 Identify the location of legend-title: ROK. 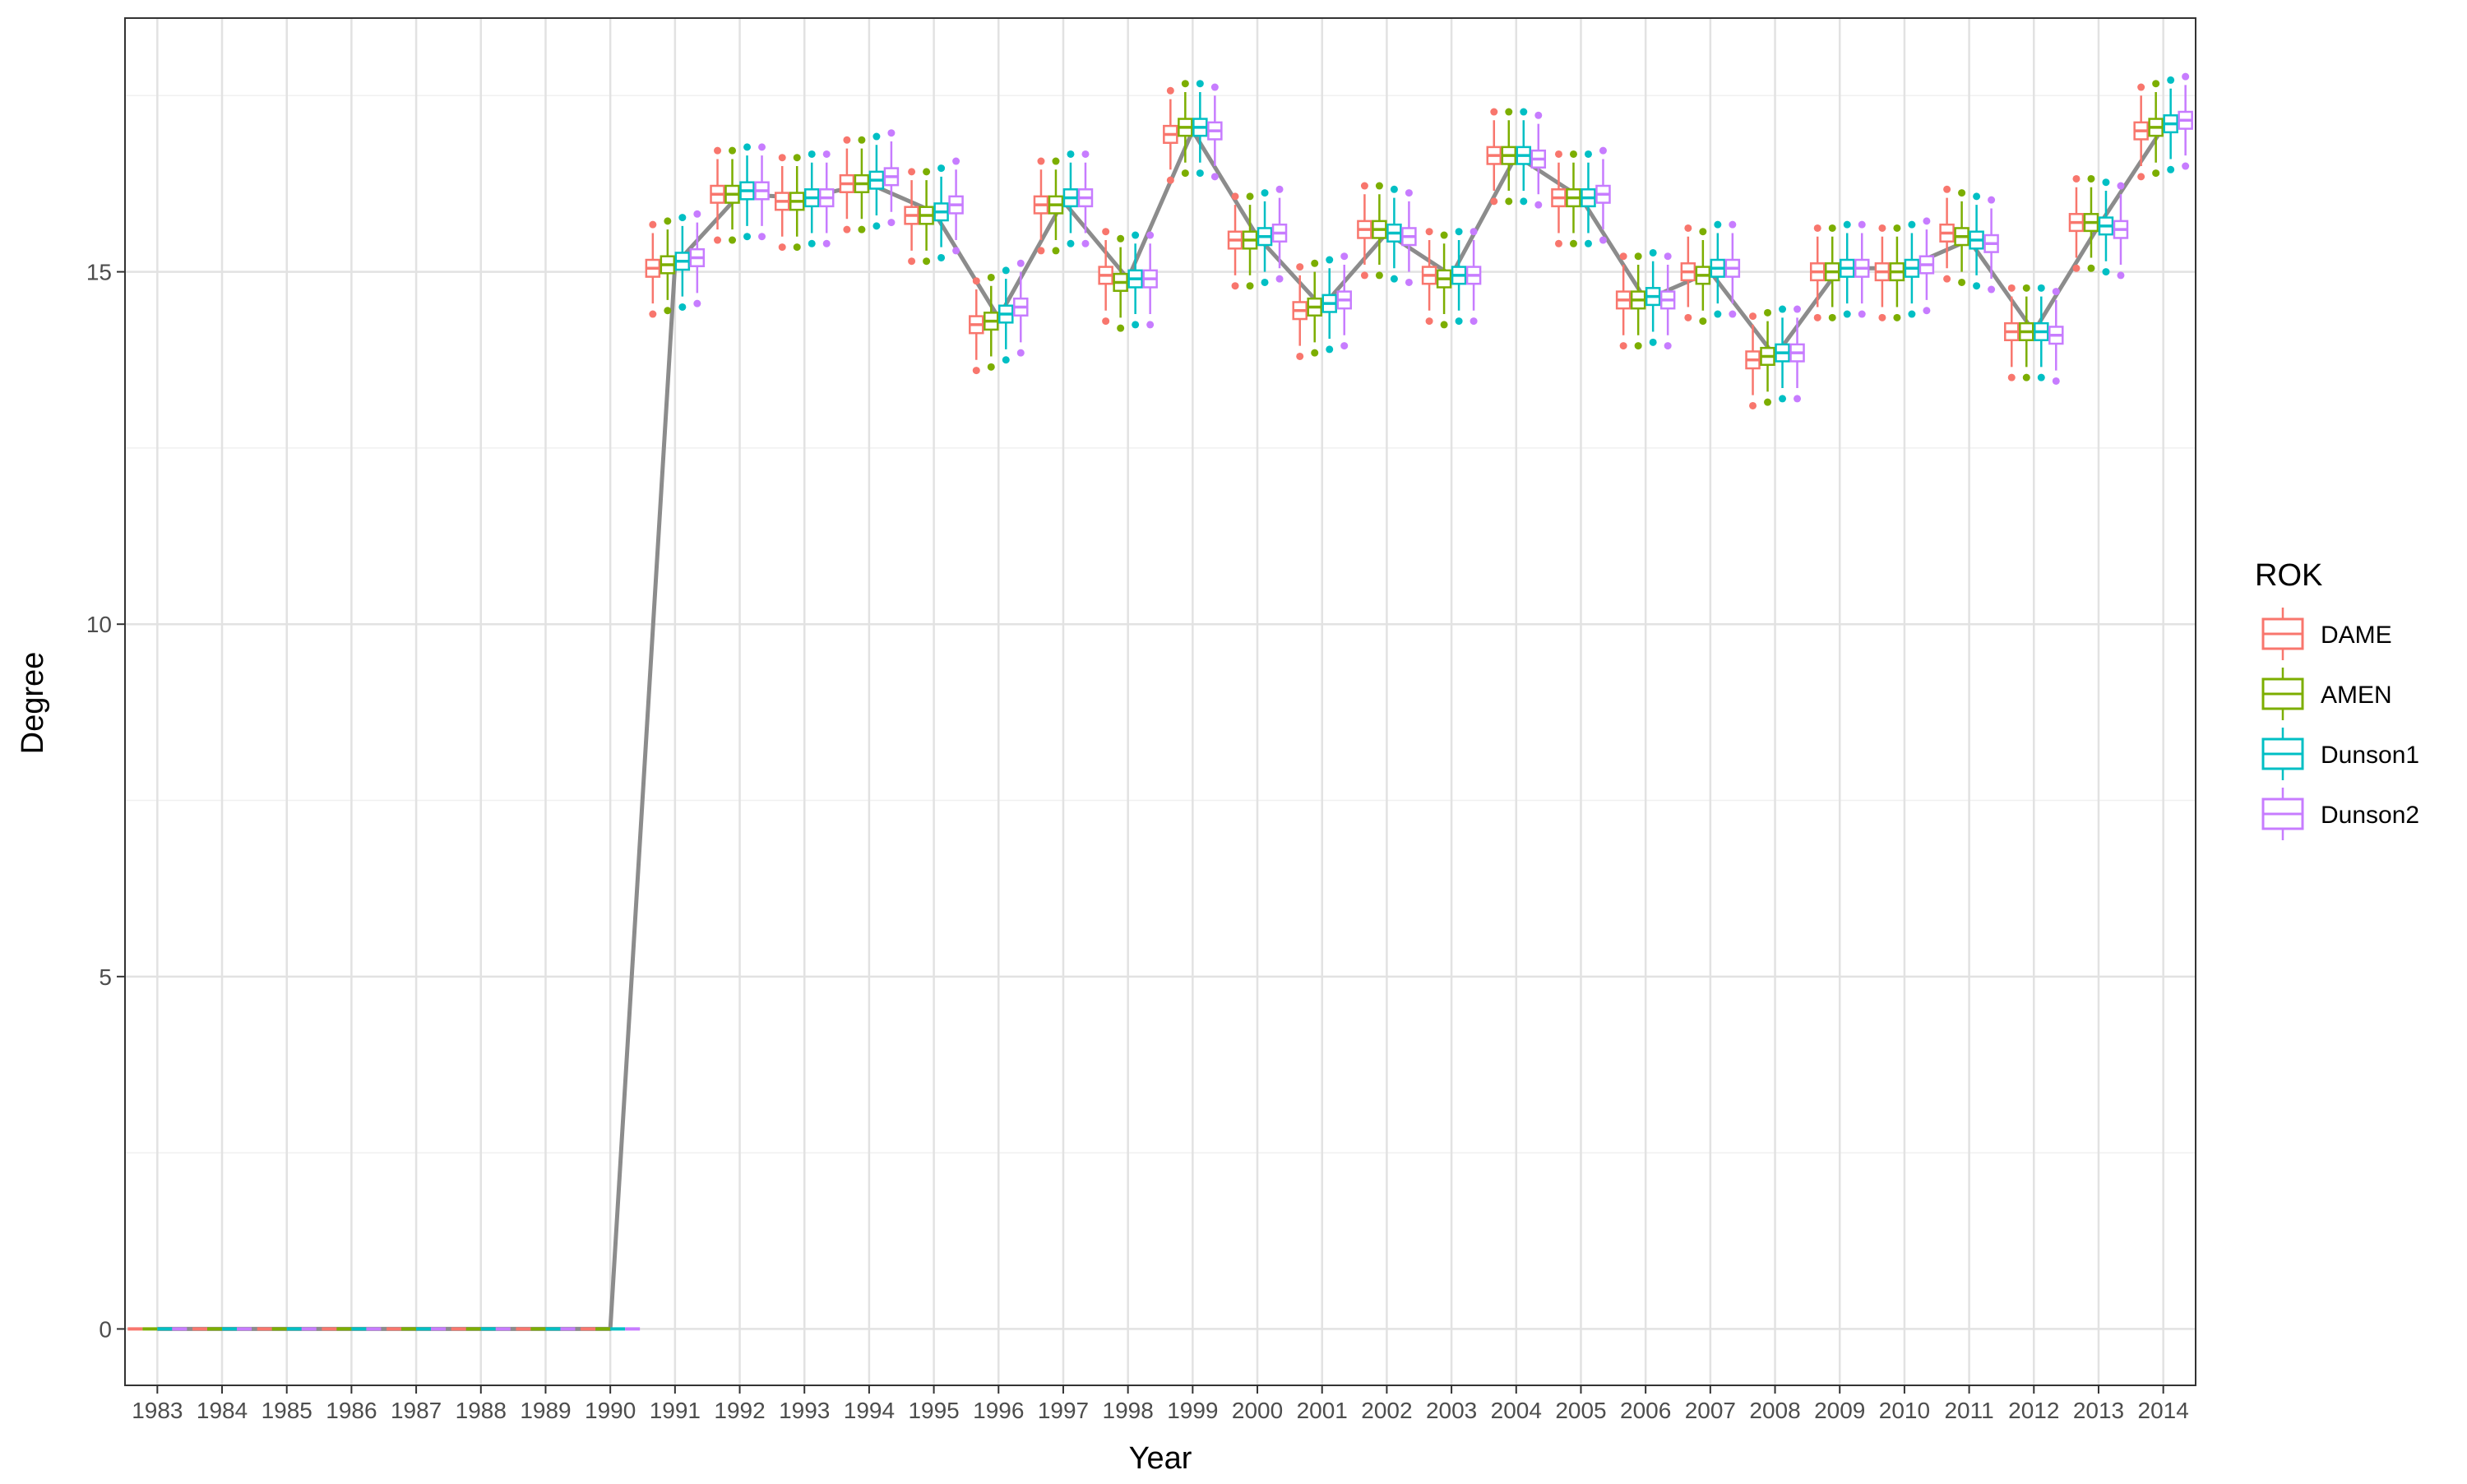
(2289, 575).